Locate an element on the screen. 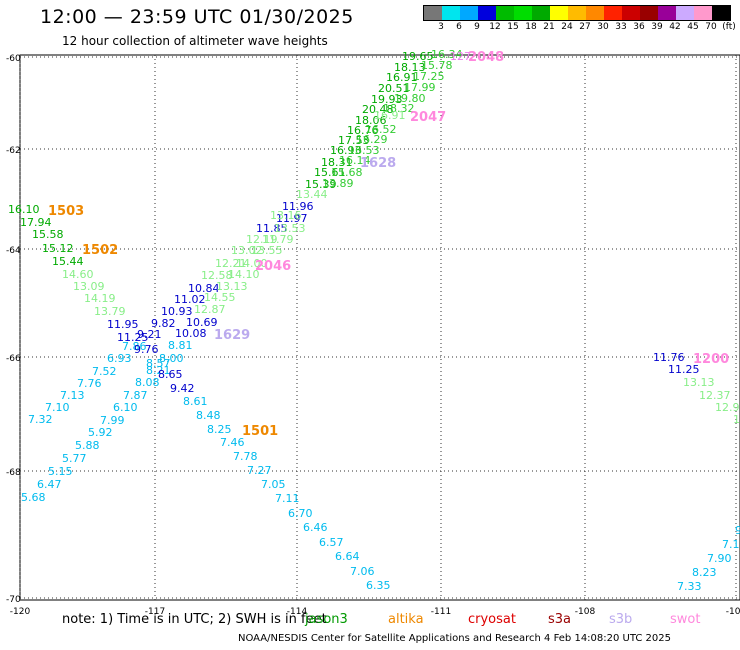 The height and width of the screenshot is (650, 740). wave-height-scale: 3 6 9 12 15 18 21 24 27 30 33 36 39 42 45 70 (ft) is located at coordinates (579, 18).